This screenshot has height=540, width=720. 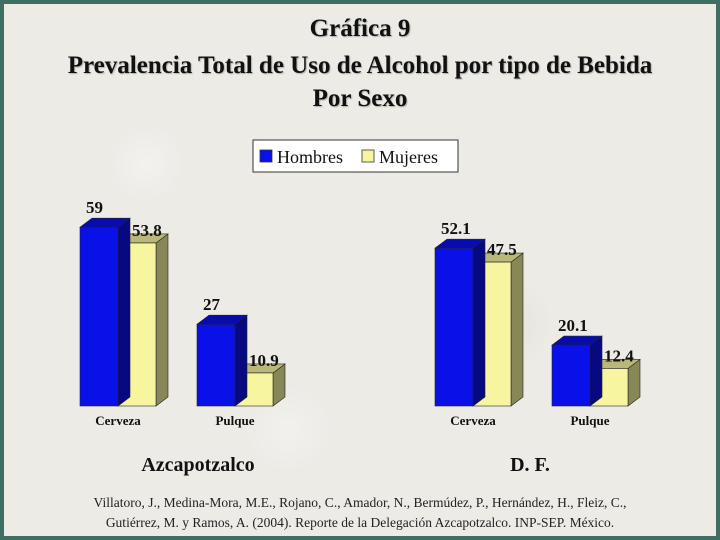 What do you see at coordinates (241, 360) in the screenshot?
I see `bar-hombres-0-1-side` at bounding box center [241, 360].